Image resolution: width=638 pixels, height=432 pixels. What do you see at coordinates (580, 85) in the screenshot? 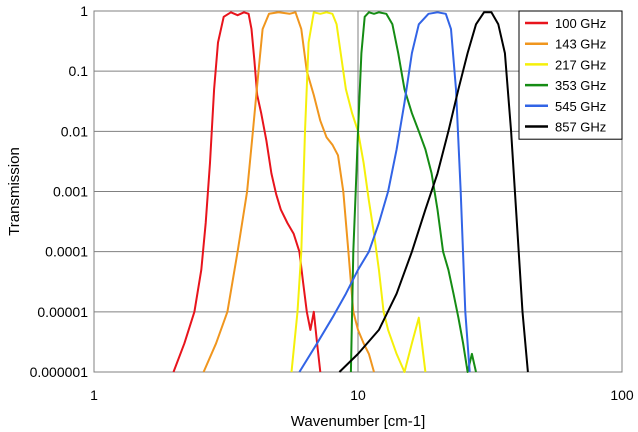
I see `legend-label: 353 GHz` at bounding box center [580, 85].